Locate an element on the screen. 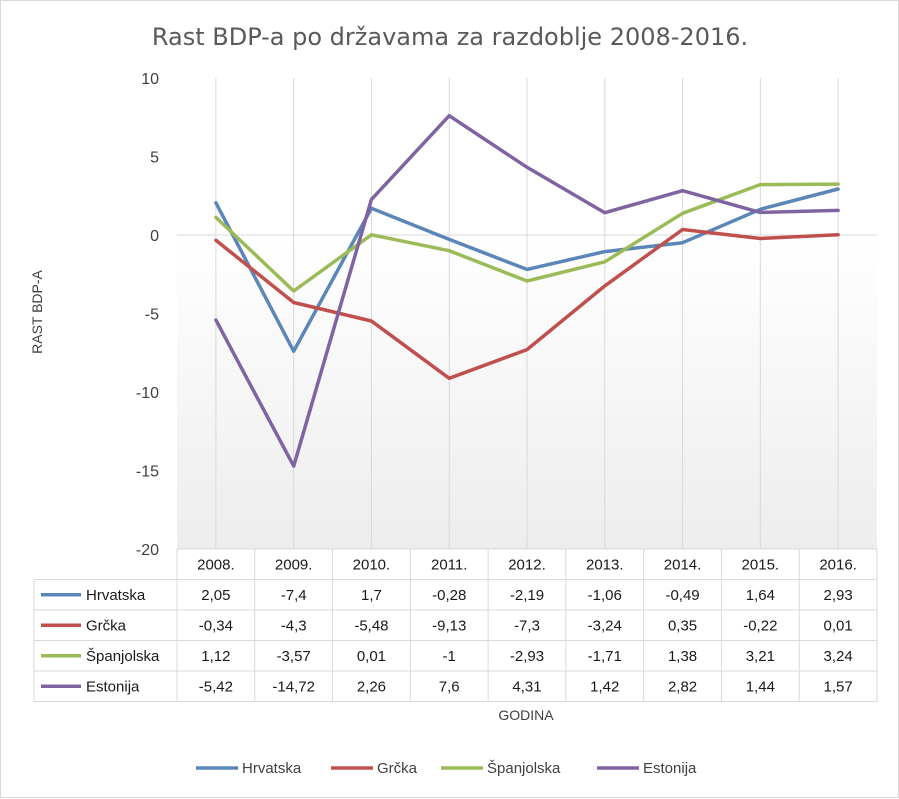 The width and height of the screenshot is (899, 799). y-tick-label: -20 is located at coordinates (147, 550).